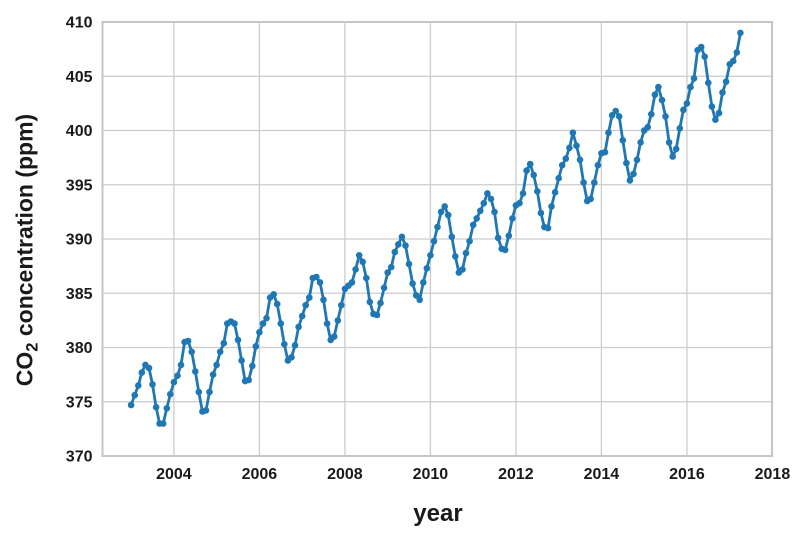 The width and height of the screenshot is (809, 541). I want to click on y-tick-label: 395, so click(79, 185).